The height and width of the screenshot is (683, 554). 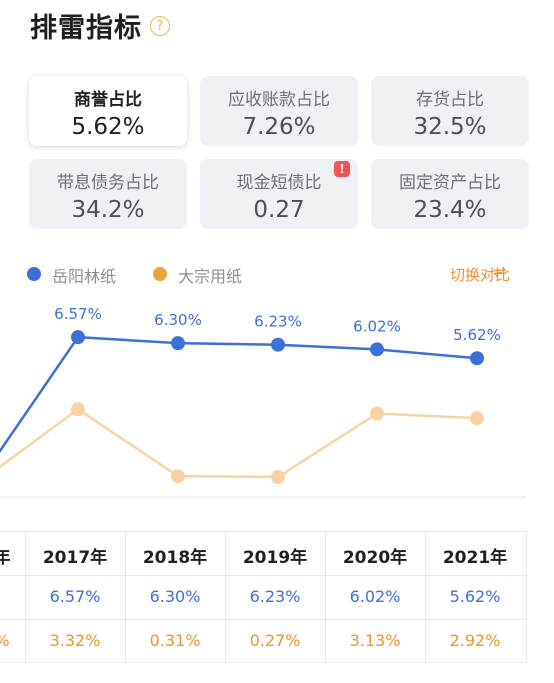 I want to click on data-label: 5.62%, so click(x=477, y=335).